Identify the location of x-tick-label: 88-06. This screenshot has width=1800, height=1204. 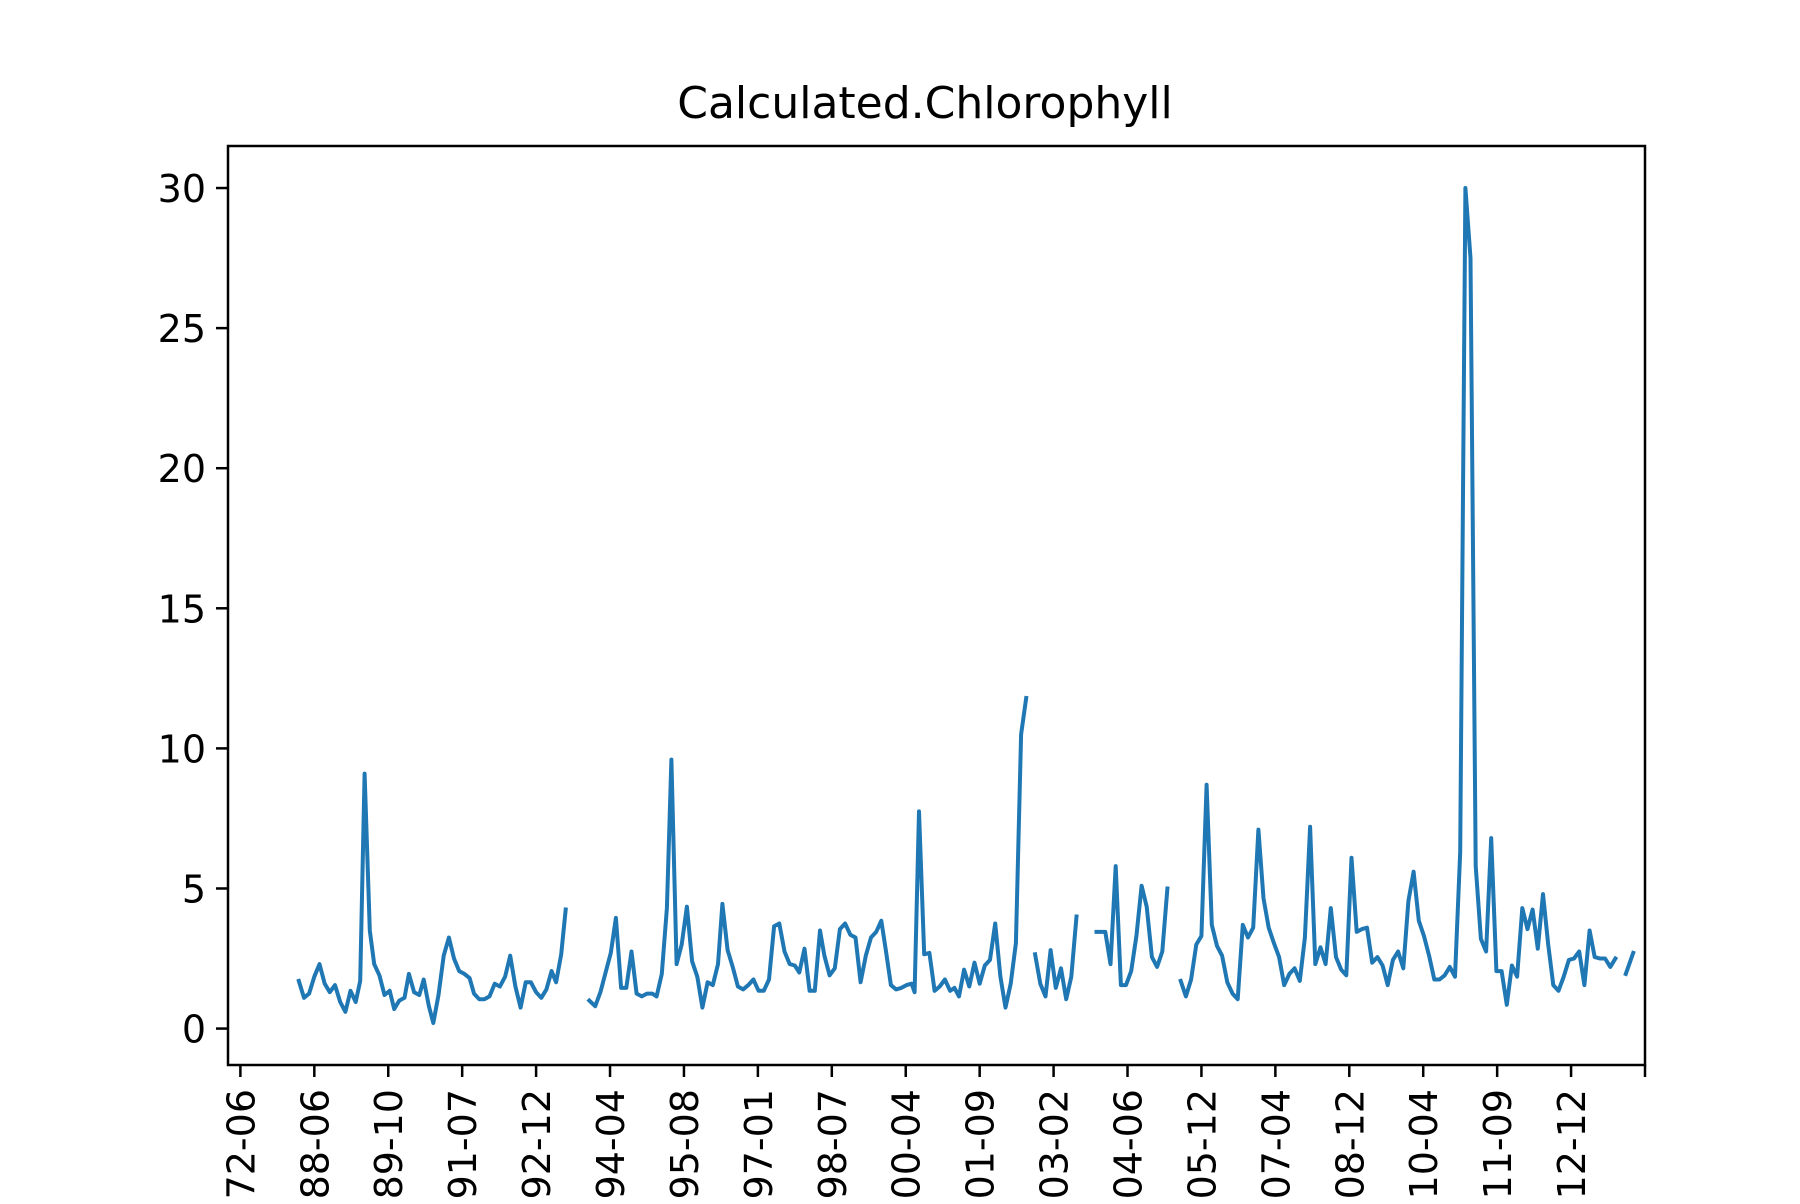
(315, 1144).